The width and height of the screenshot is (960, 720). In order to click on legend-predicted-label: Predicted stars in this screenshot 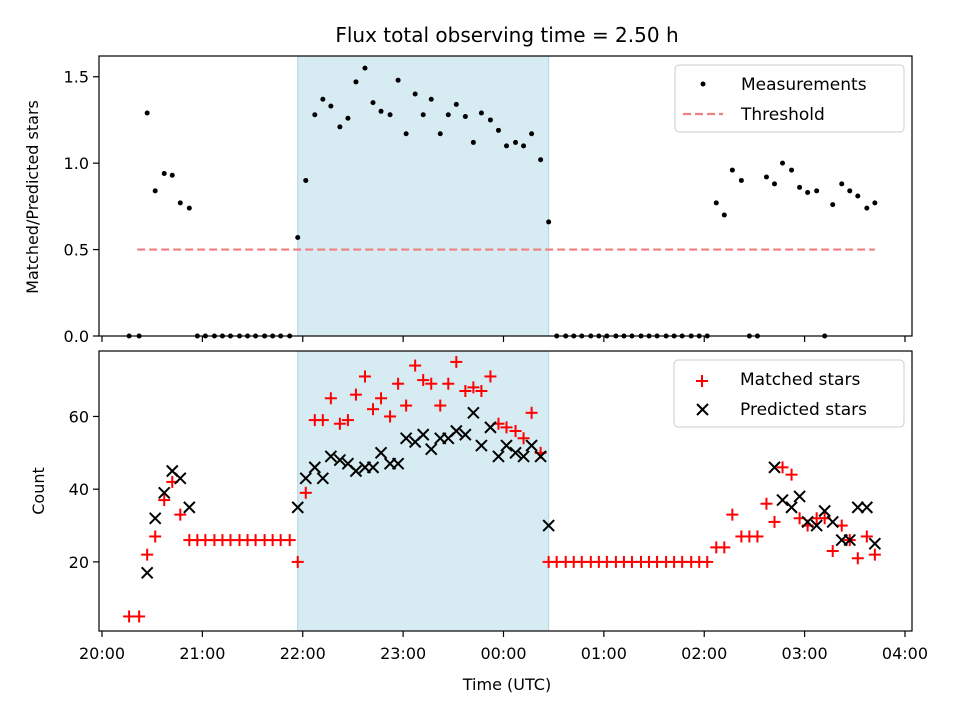, I will do `click(803, 410)`.